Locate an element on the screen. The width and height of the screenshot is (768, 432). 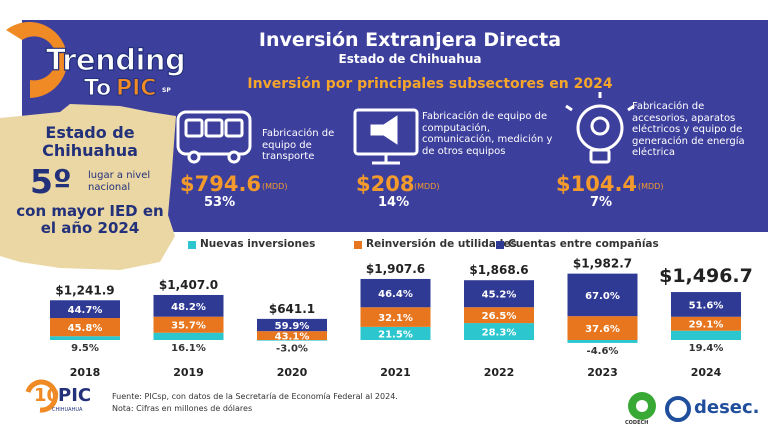
logo-arc is located at coordinates (37, 60).